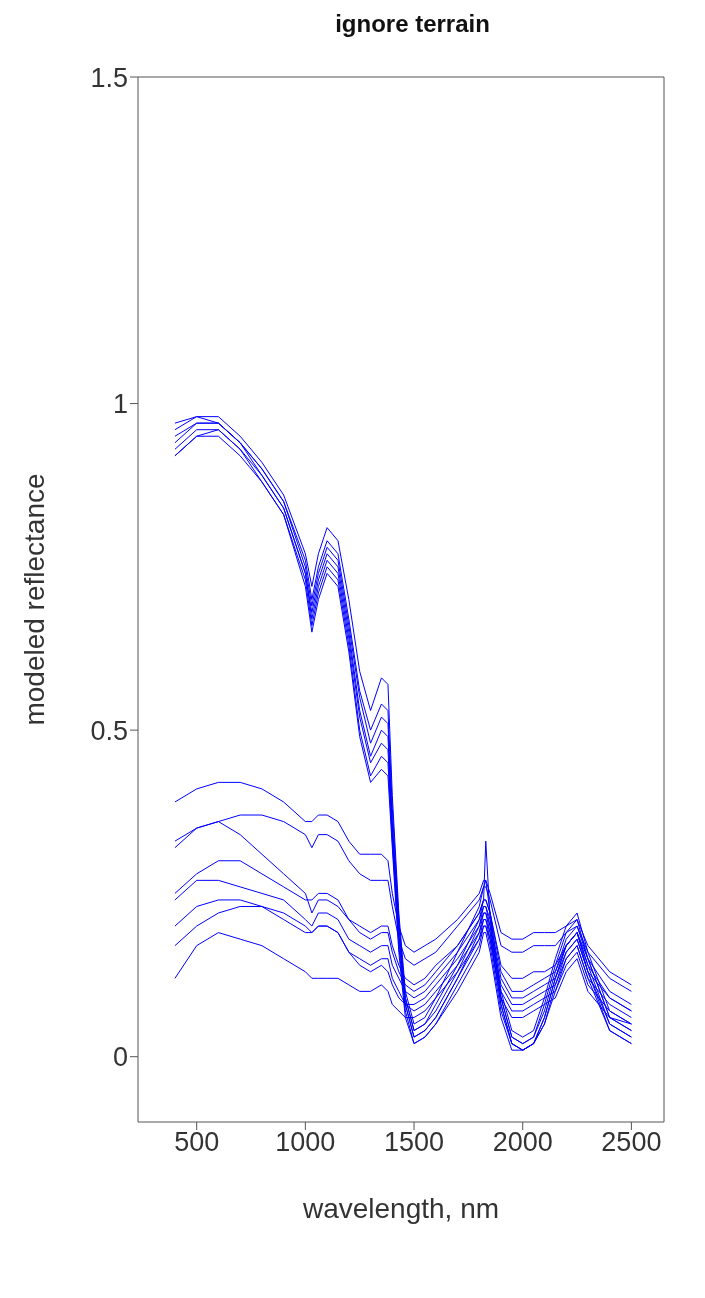 Image resolution: width=705 pixels, height=1298 pixels. What do you see at coordinates (631, 1142) in the screenshot?
I see `x-tick-label: 2500` at bounding box center [631, 1142].